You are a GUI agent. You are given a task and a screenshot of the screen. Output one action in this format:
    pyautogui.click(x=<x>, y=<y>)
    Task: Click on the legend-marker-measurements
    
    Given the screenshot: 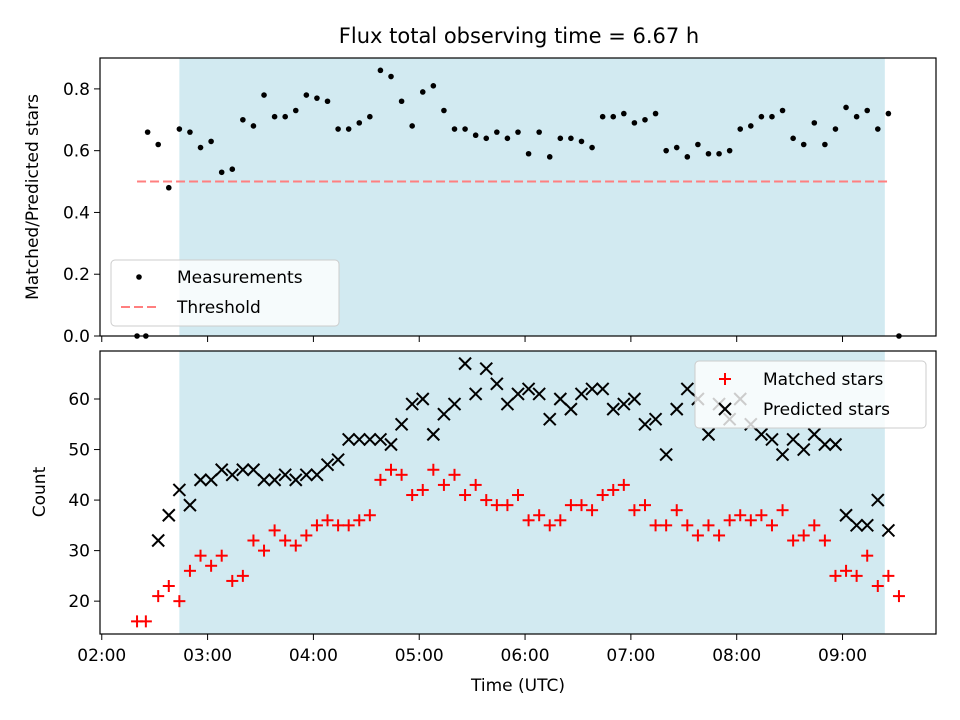 What is the action you would take?
    pyautogui.click(x=139, y=277)
    